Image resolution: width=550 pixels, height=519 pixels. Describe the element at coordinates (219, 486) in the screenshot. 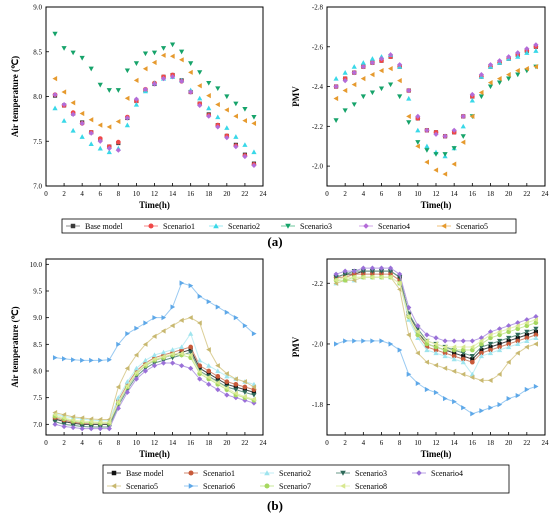

I see `legend-b-label: Scenario6` at that location.